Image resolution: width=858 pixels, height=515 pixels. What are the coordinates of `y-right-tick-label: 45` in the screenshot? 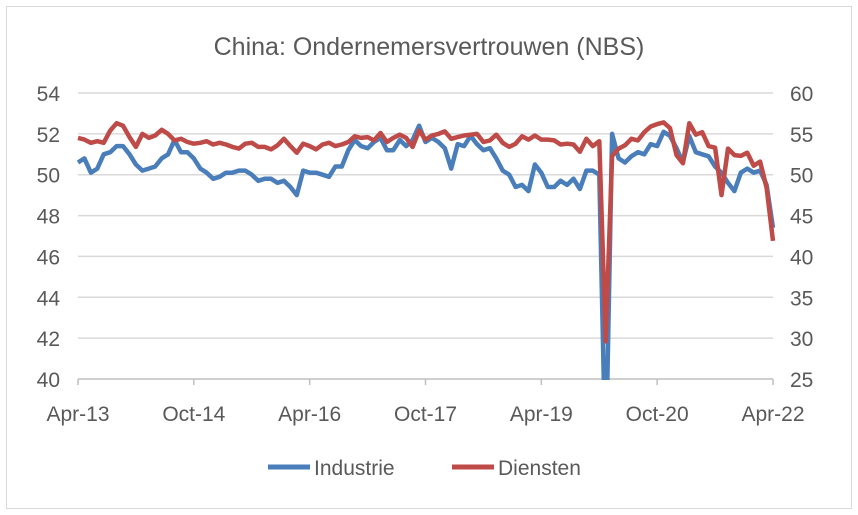 It's located at (801, 217).